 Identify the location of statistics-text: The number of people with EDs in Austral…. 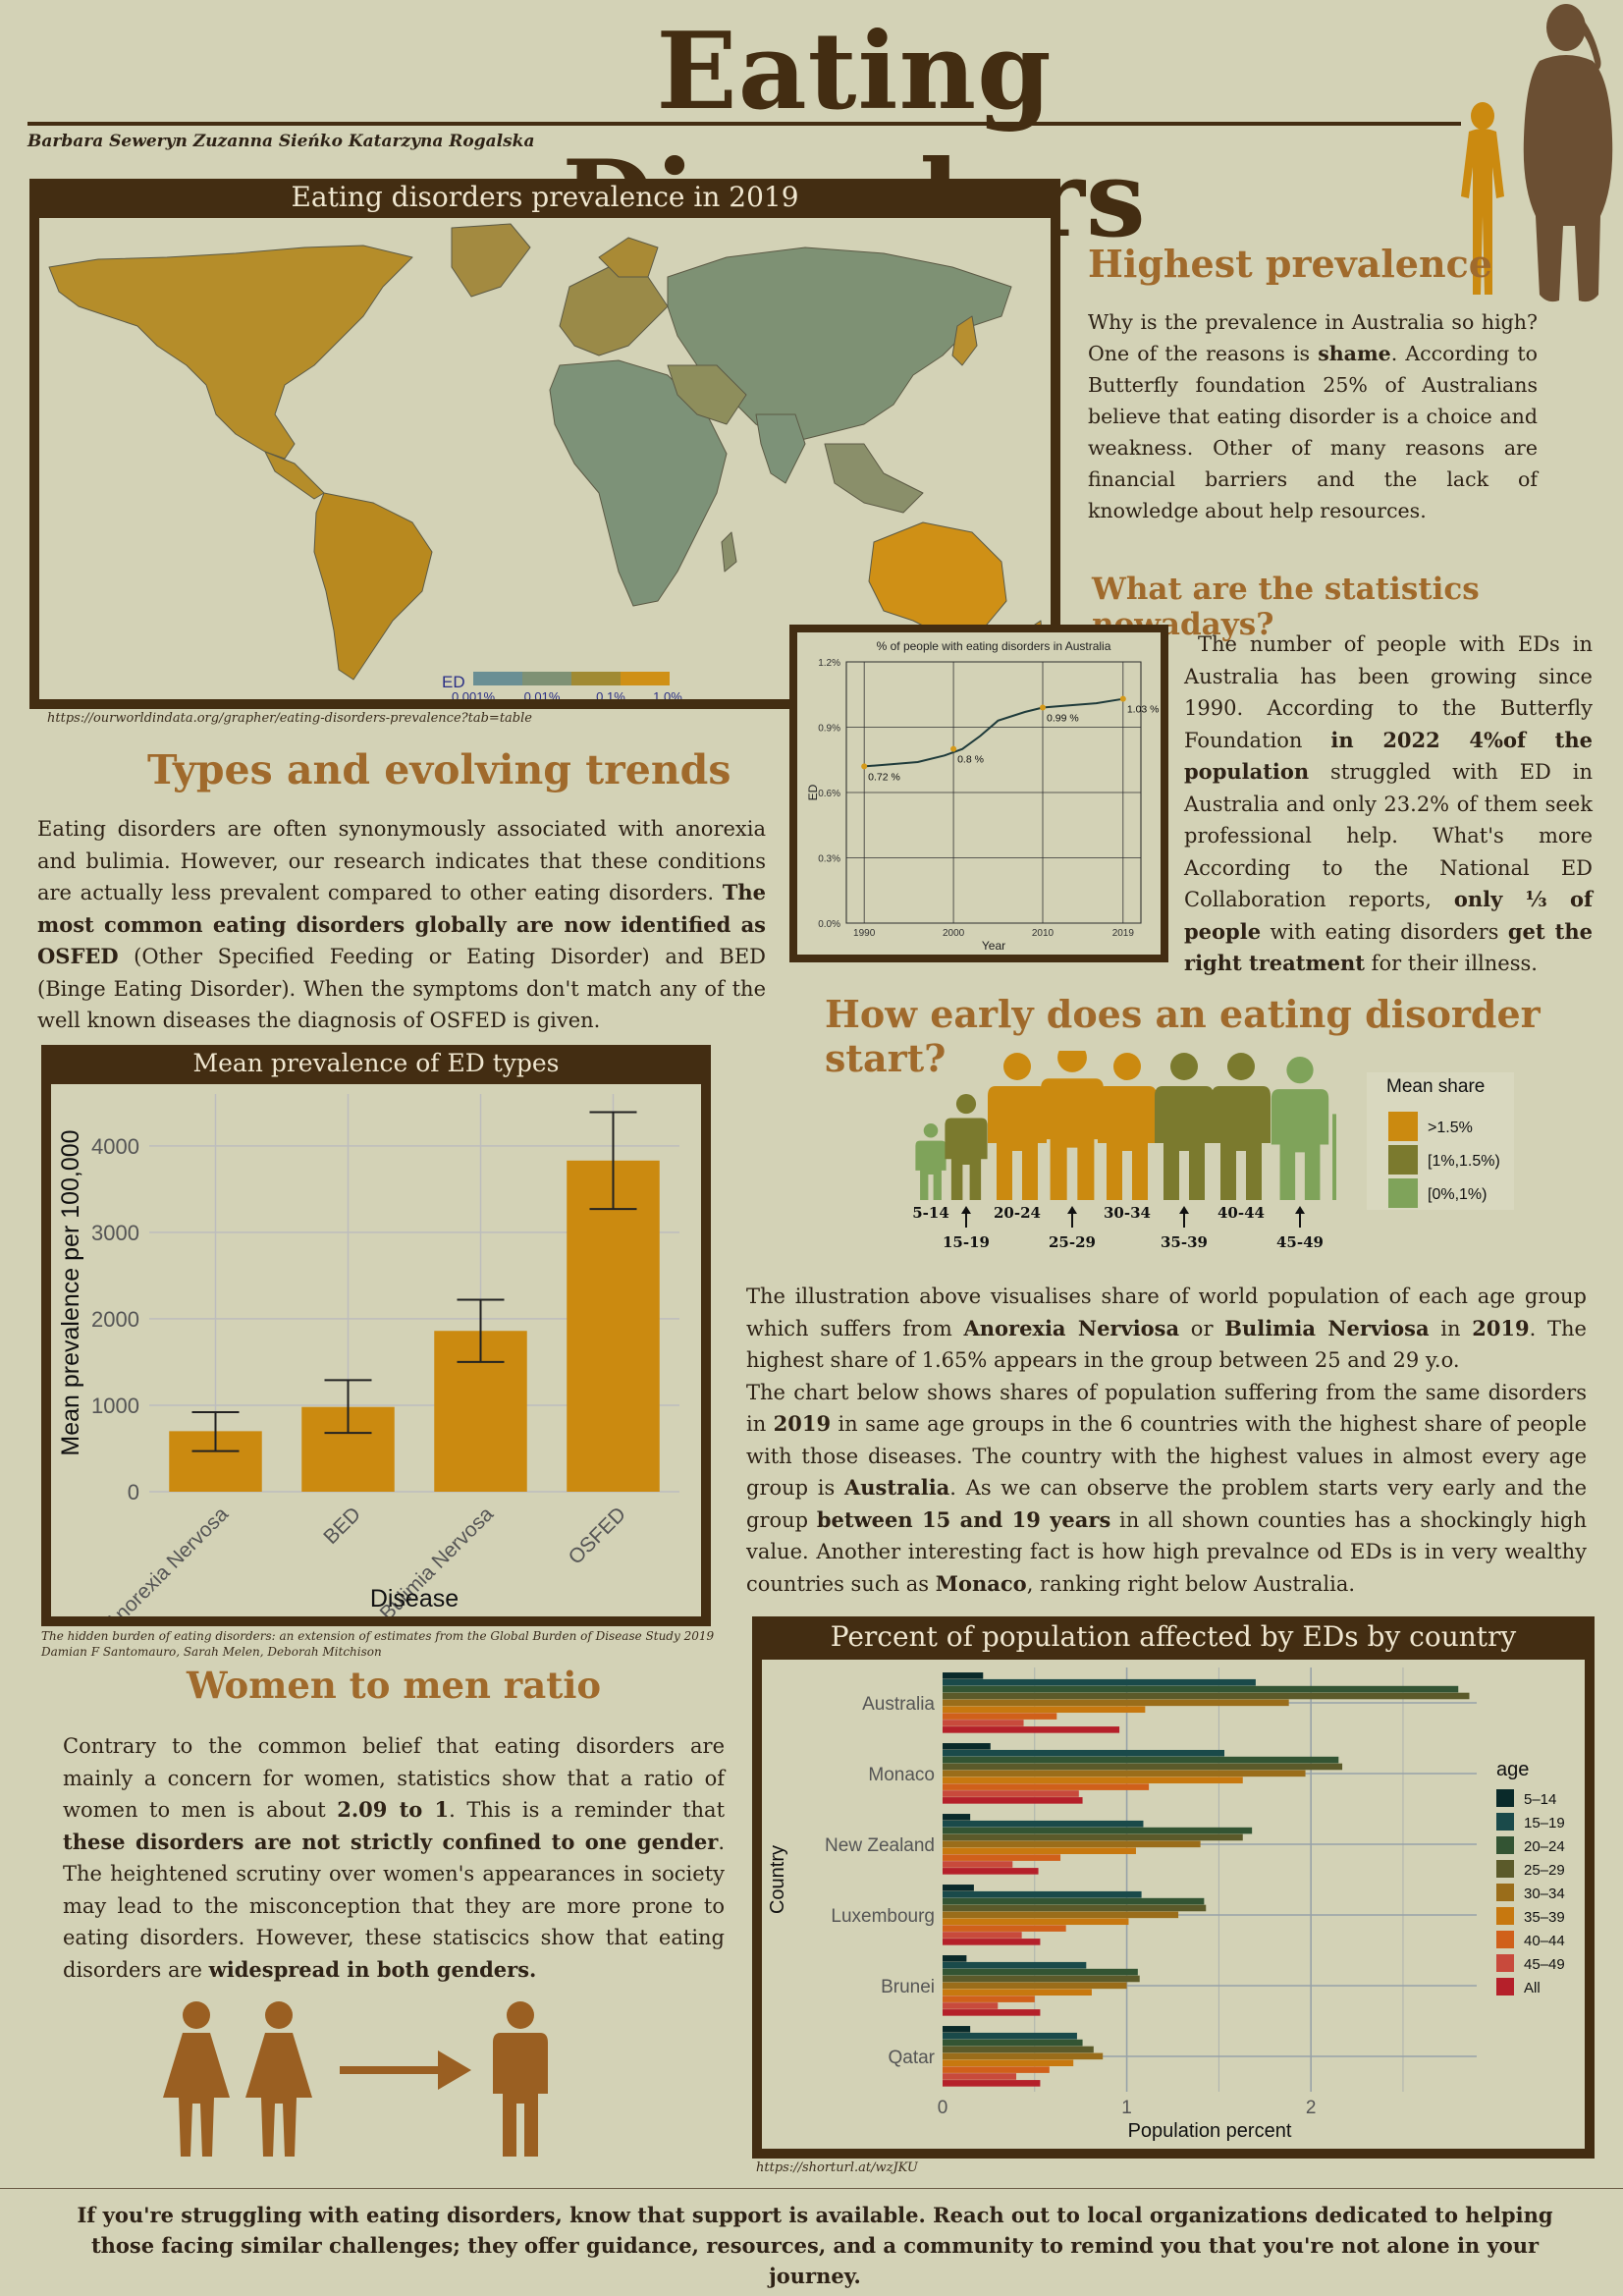
(1388, 804).